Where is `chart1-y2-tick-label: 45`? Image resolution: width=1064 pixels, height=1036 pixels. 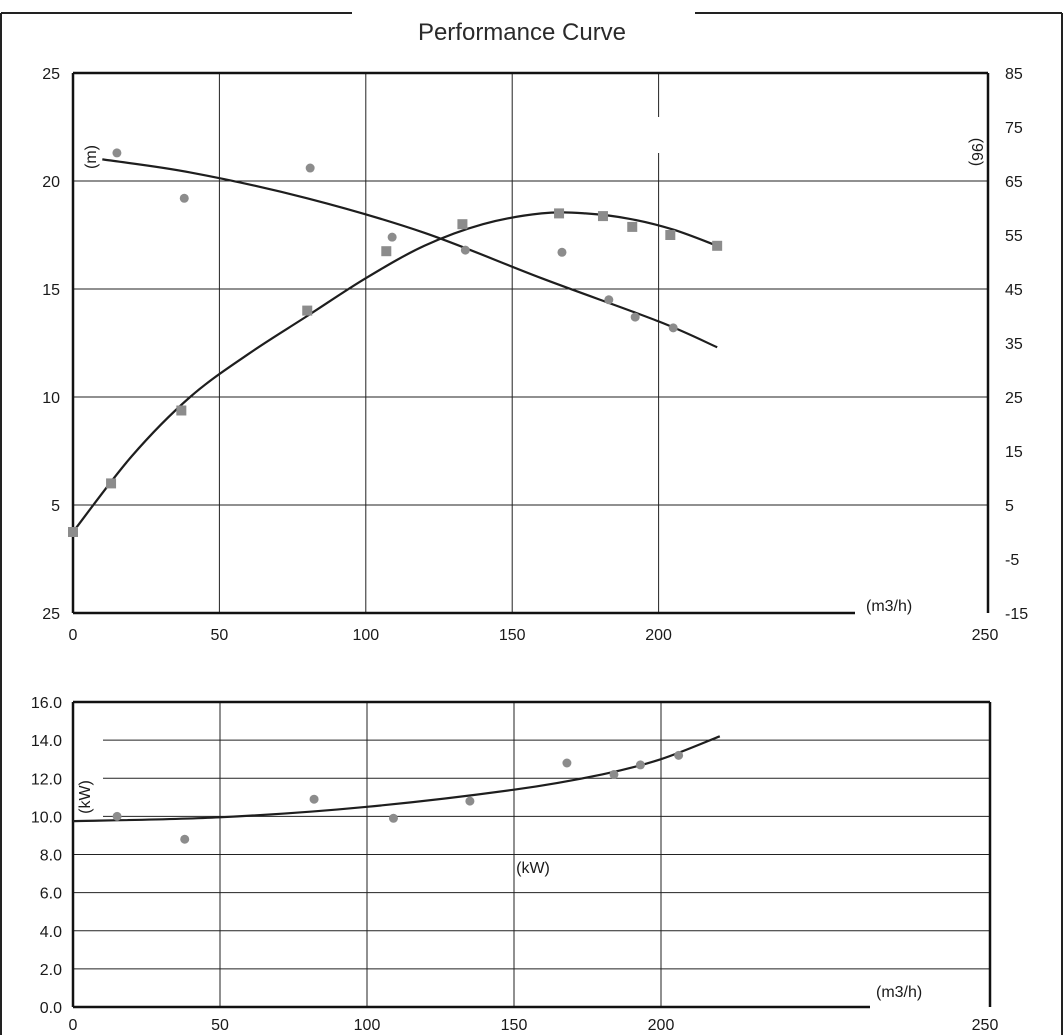
chart1-y2-tick-label: 45 is located at coordinates (1014, 290).